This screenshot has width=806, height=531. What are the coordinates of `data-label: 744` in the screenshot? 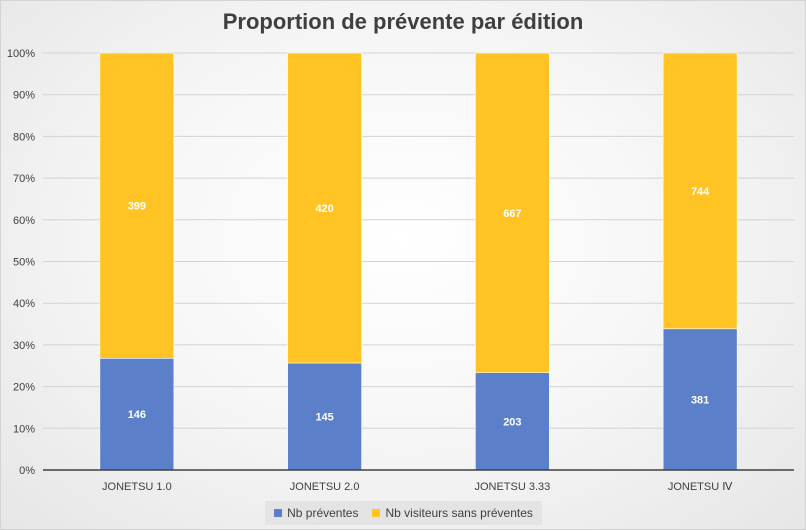 It's located at (700, 192).